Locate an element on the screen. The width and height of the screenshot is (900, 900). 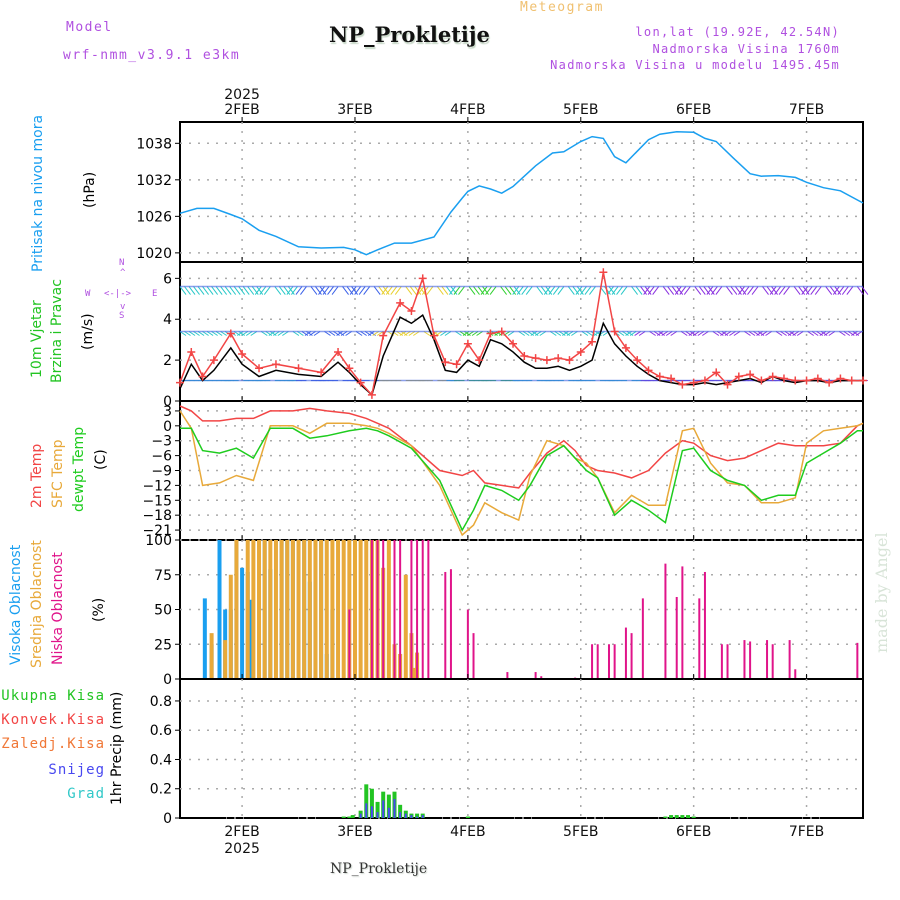
ytick-label: −18 is located at coordinates (157, 516).